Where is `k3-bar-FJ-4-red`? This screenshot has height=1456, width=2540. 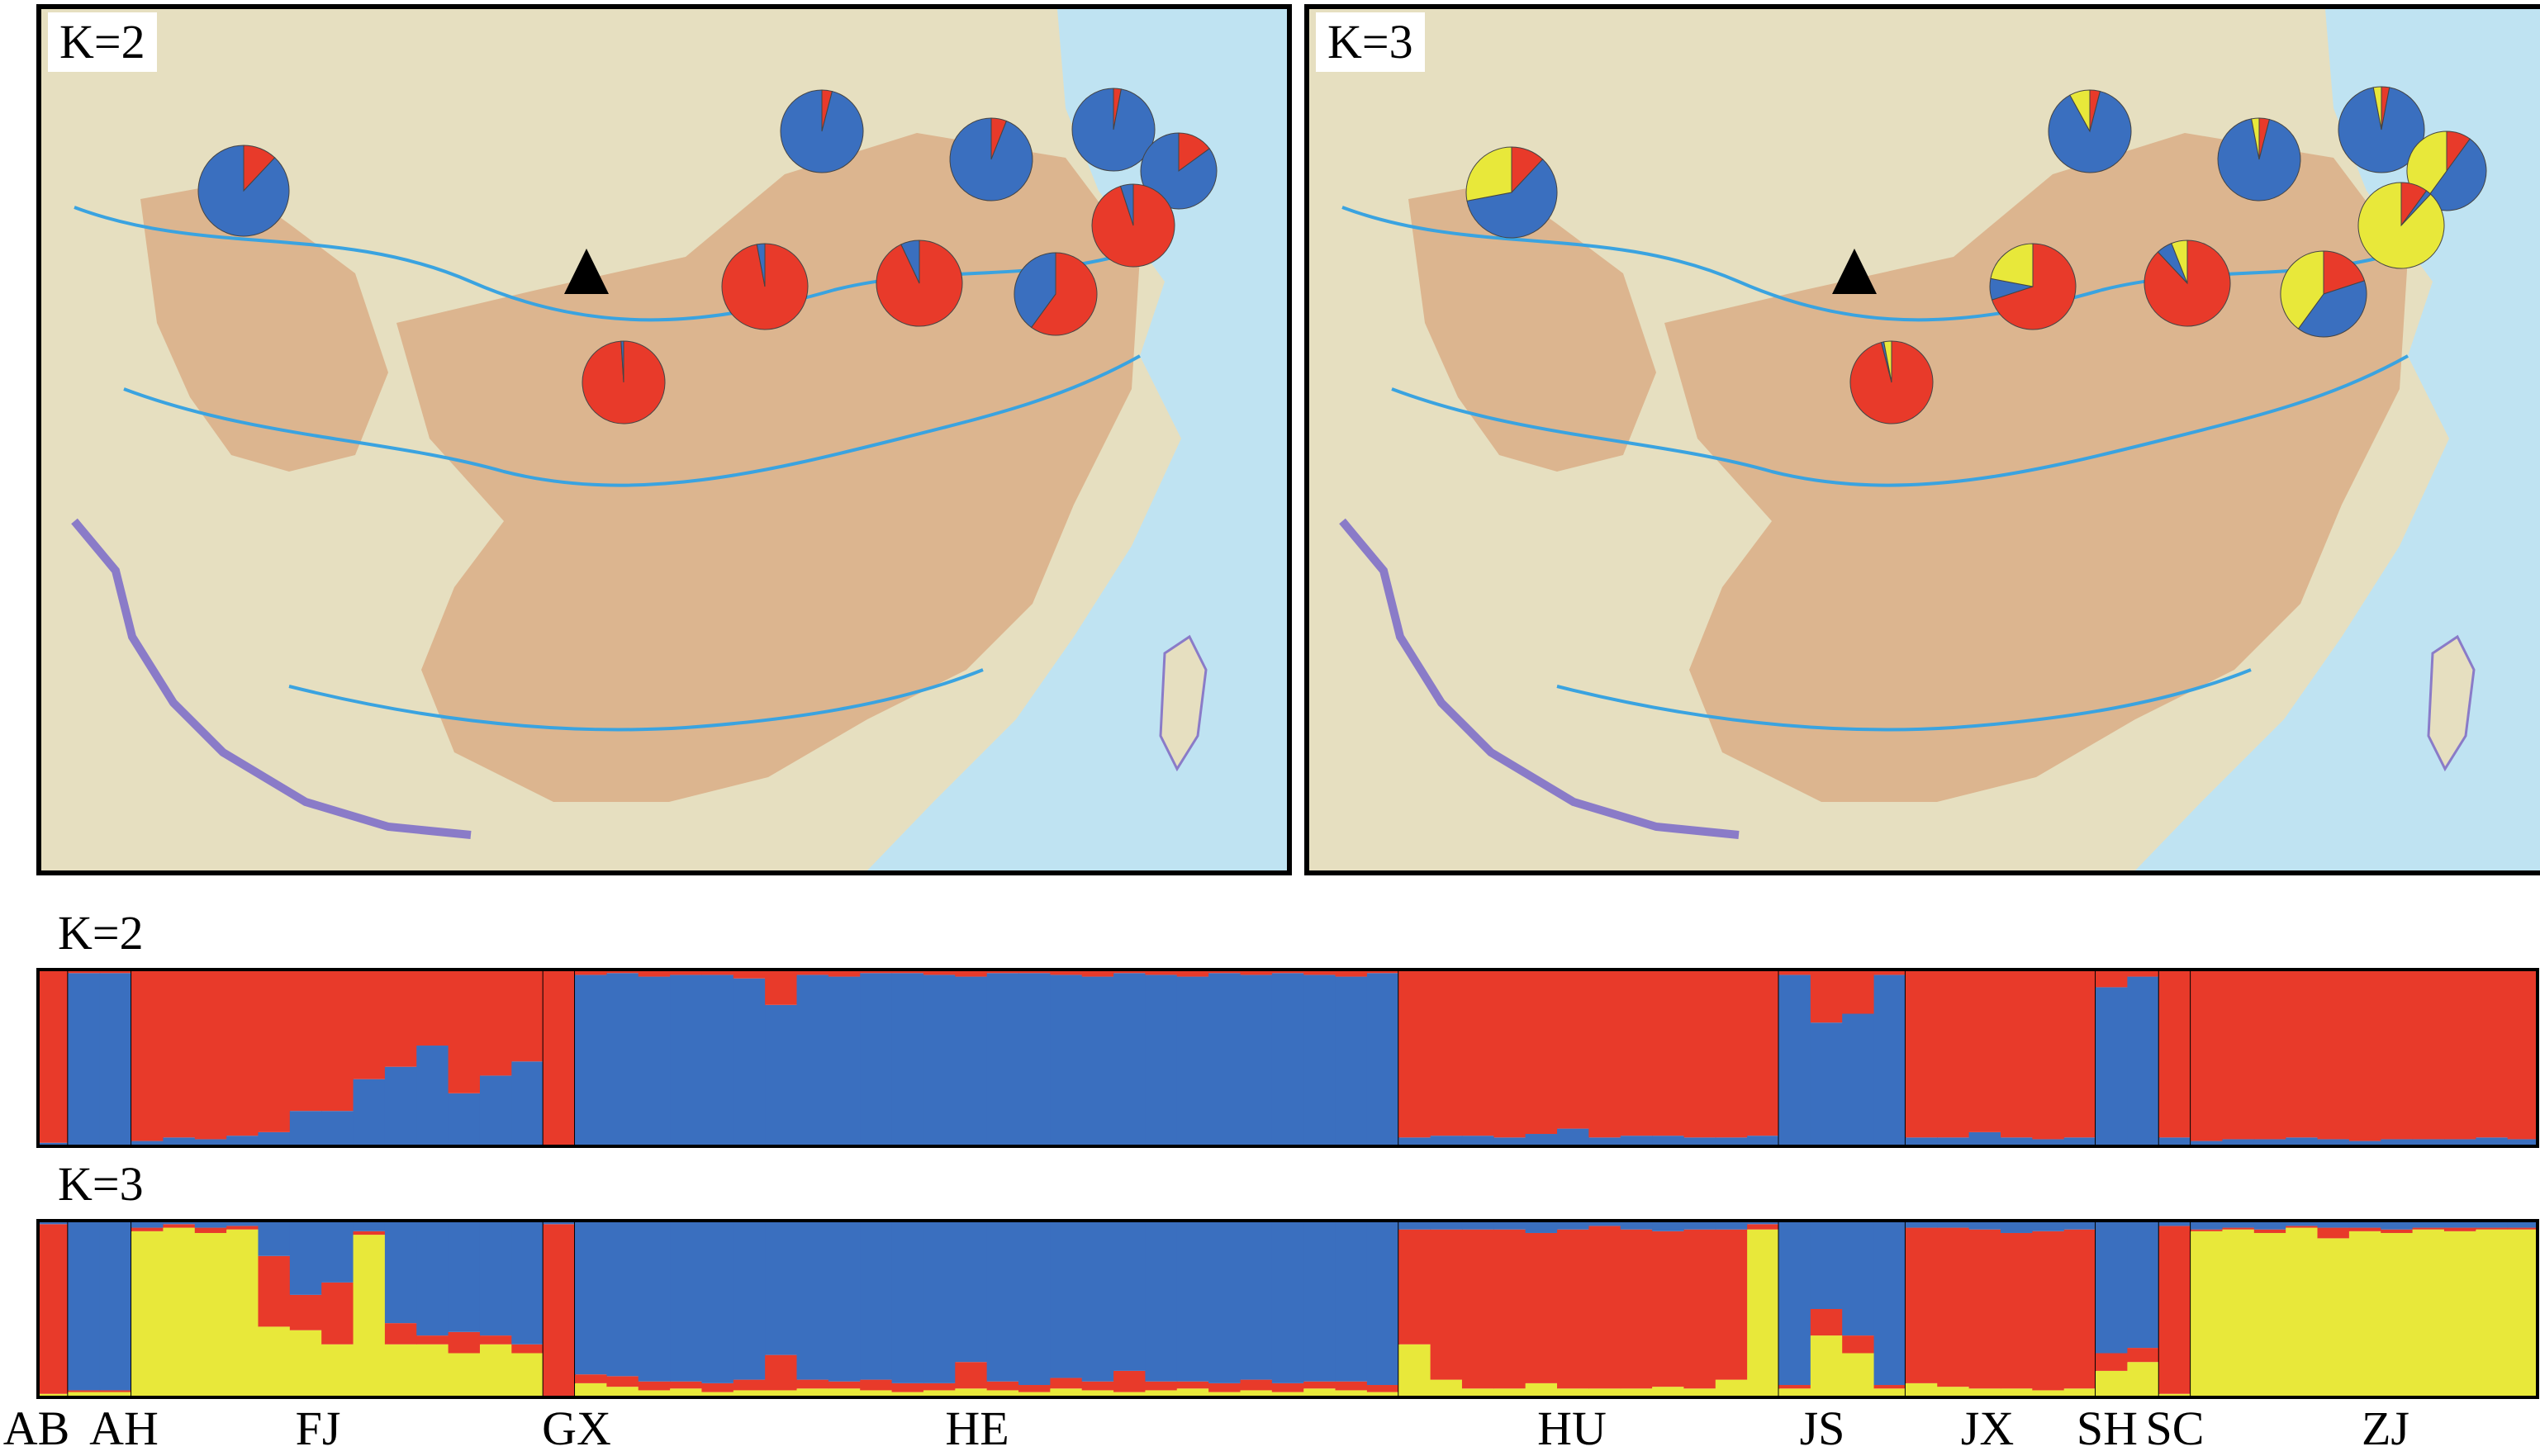
k3-bar-FJ-4-red is located at coordinates (274, 1291).